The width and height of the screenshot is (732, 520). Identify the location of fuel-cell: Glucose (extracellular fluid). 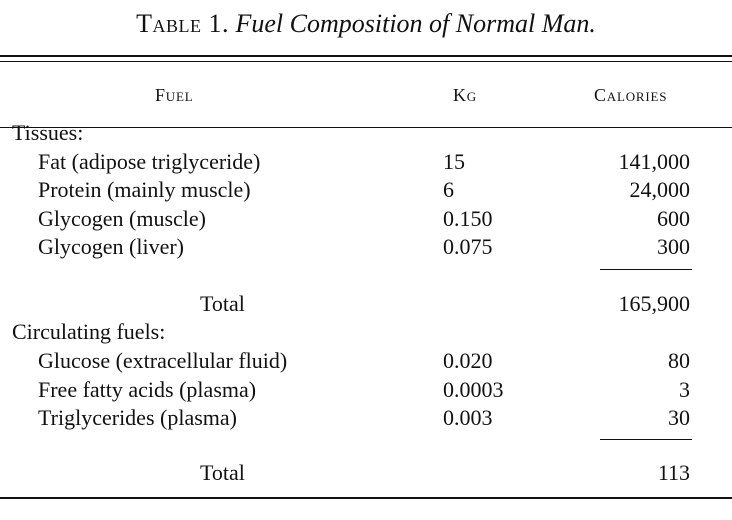
(163, 360).